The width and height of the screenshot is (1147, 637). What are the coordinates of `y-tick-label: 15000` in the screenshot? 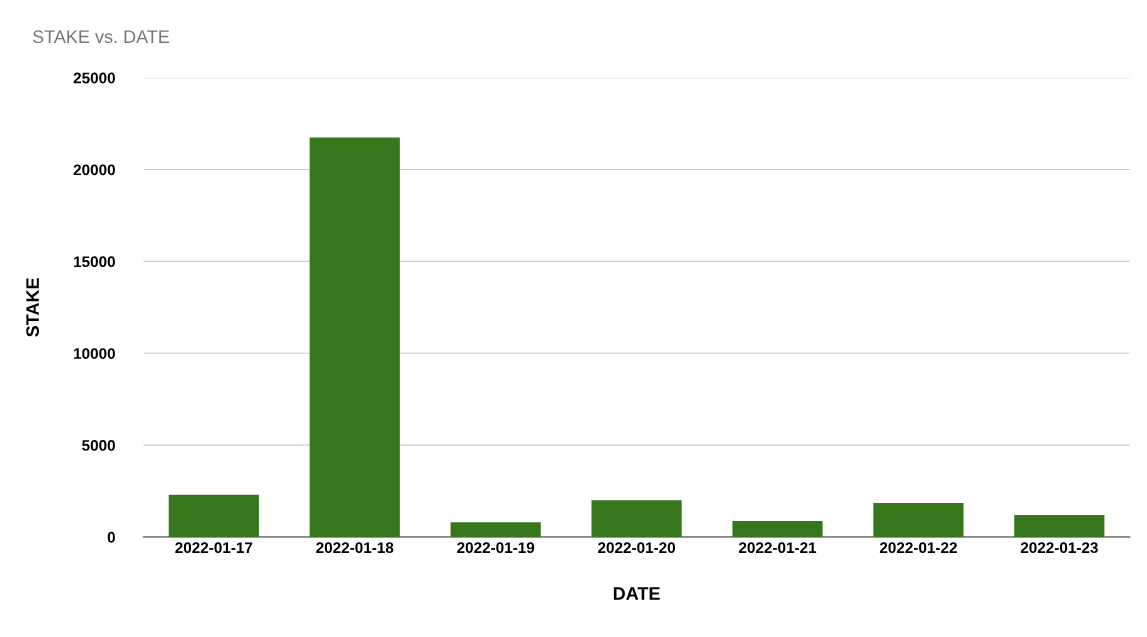 It's located at (94, 262).